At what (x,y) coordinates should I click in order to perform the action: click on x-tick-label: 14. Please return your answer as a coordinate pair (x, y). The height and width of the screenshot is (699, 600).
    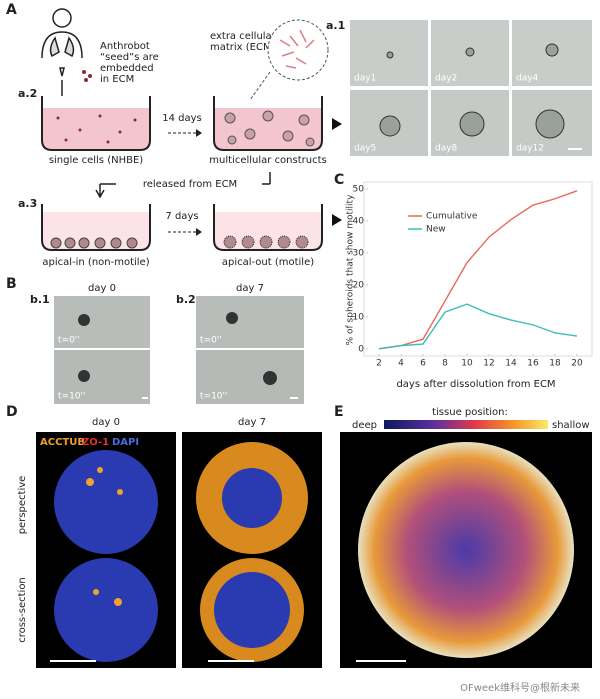
    Looking at the image, I should click on (511, 364).